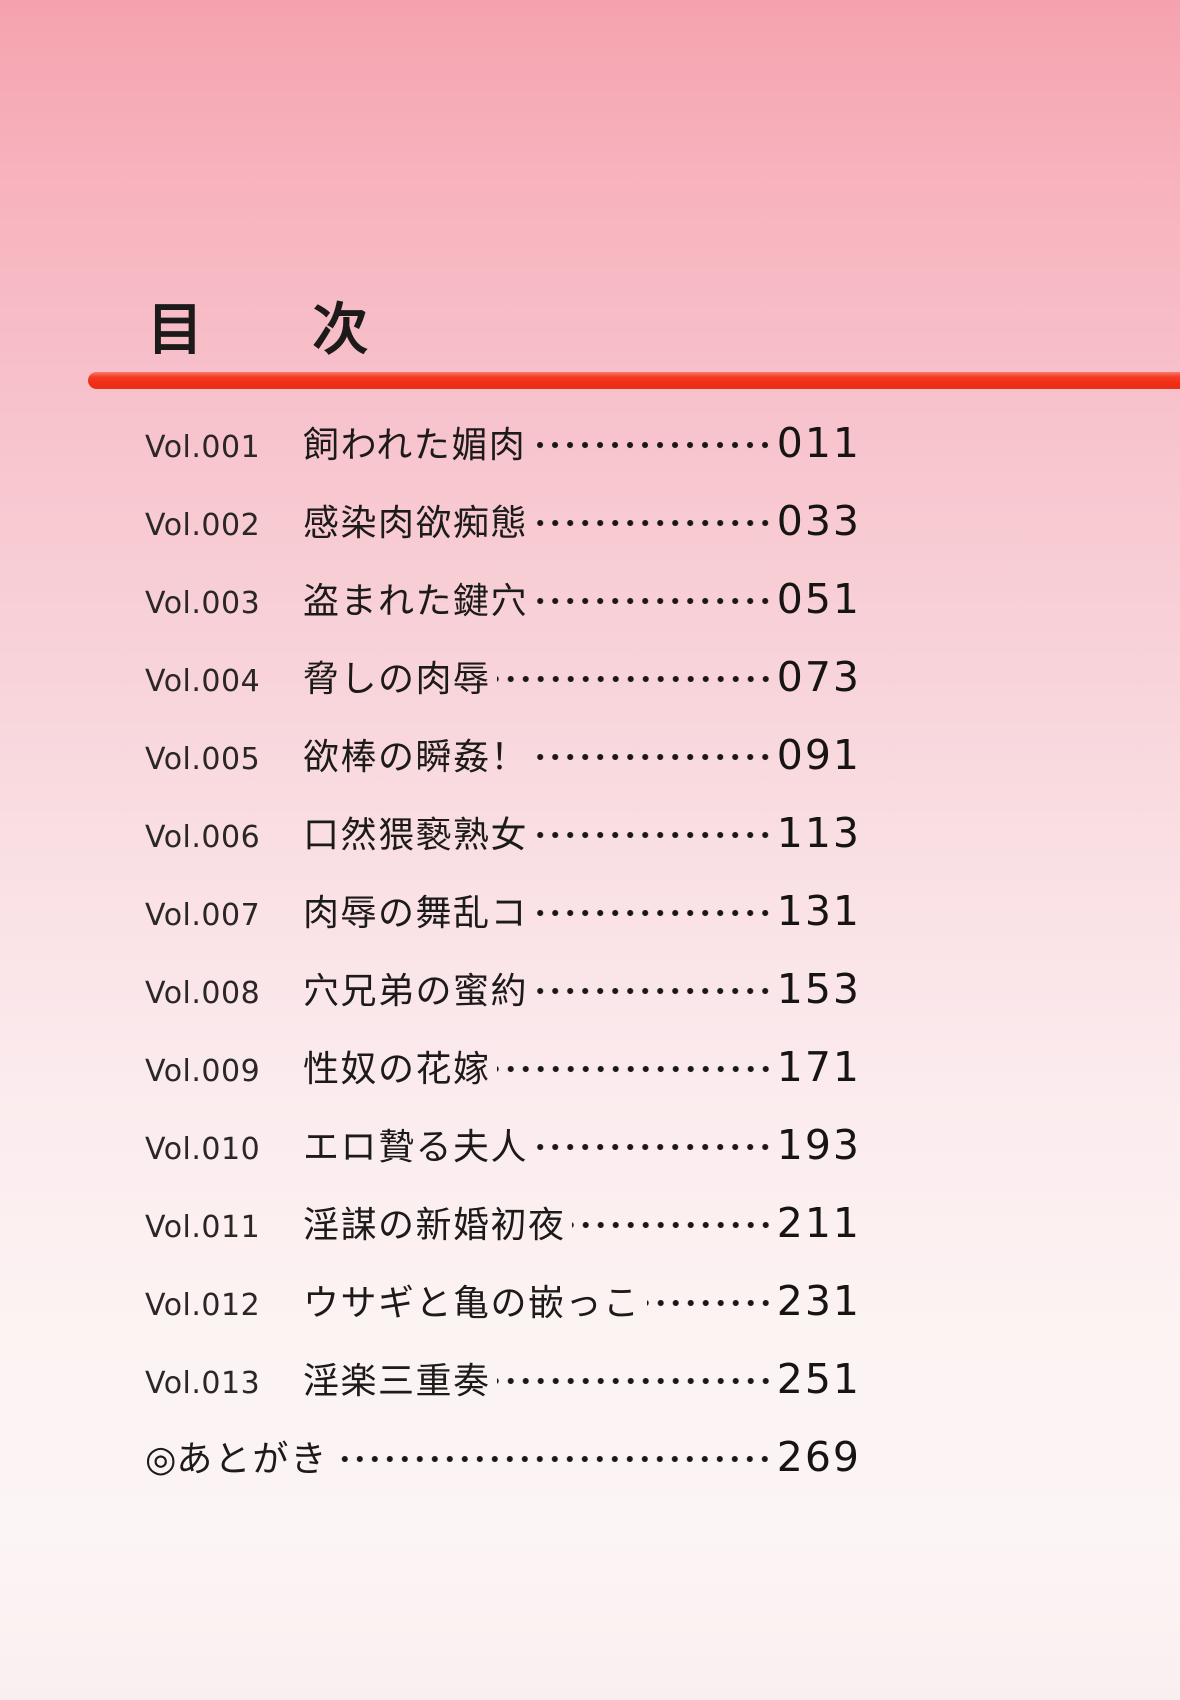 The height and width of the screenshot is (1700, 1180). What do you see at coordinates (416, 991) in the screenshot?
I see `chapter-title: 穴兄弟の蜜約` at bounding box center [416, 991].